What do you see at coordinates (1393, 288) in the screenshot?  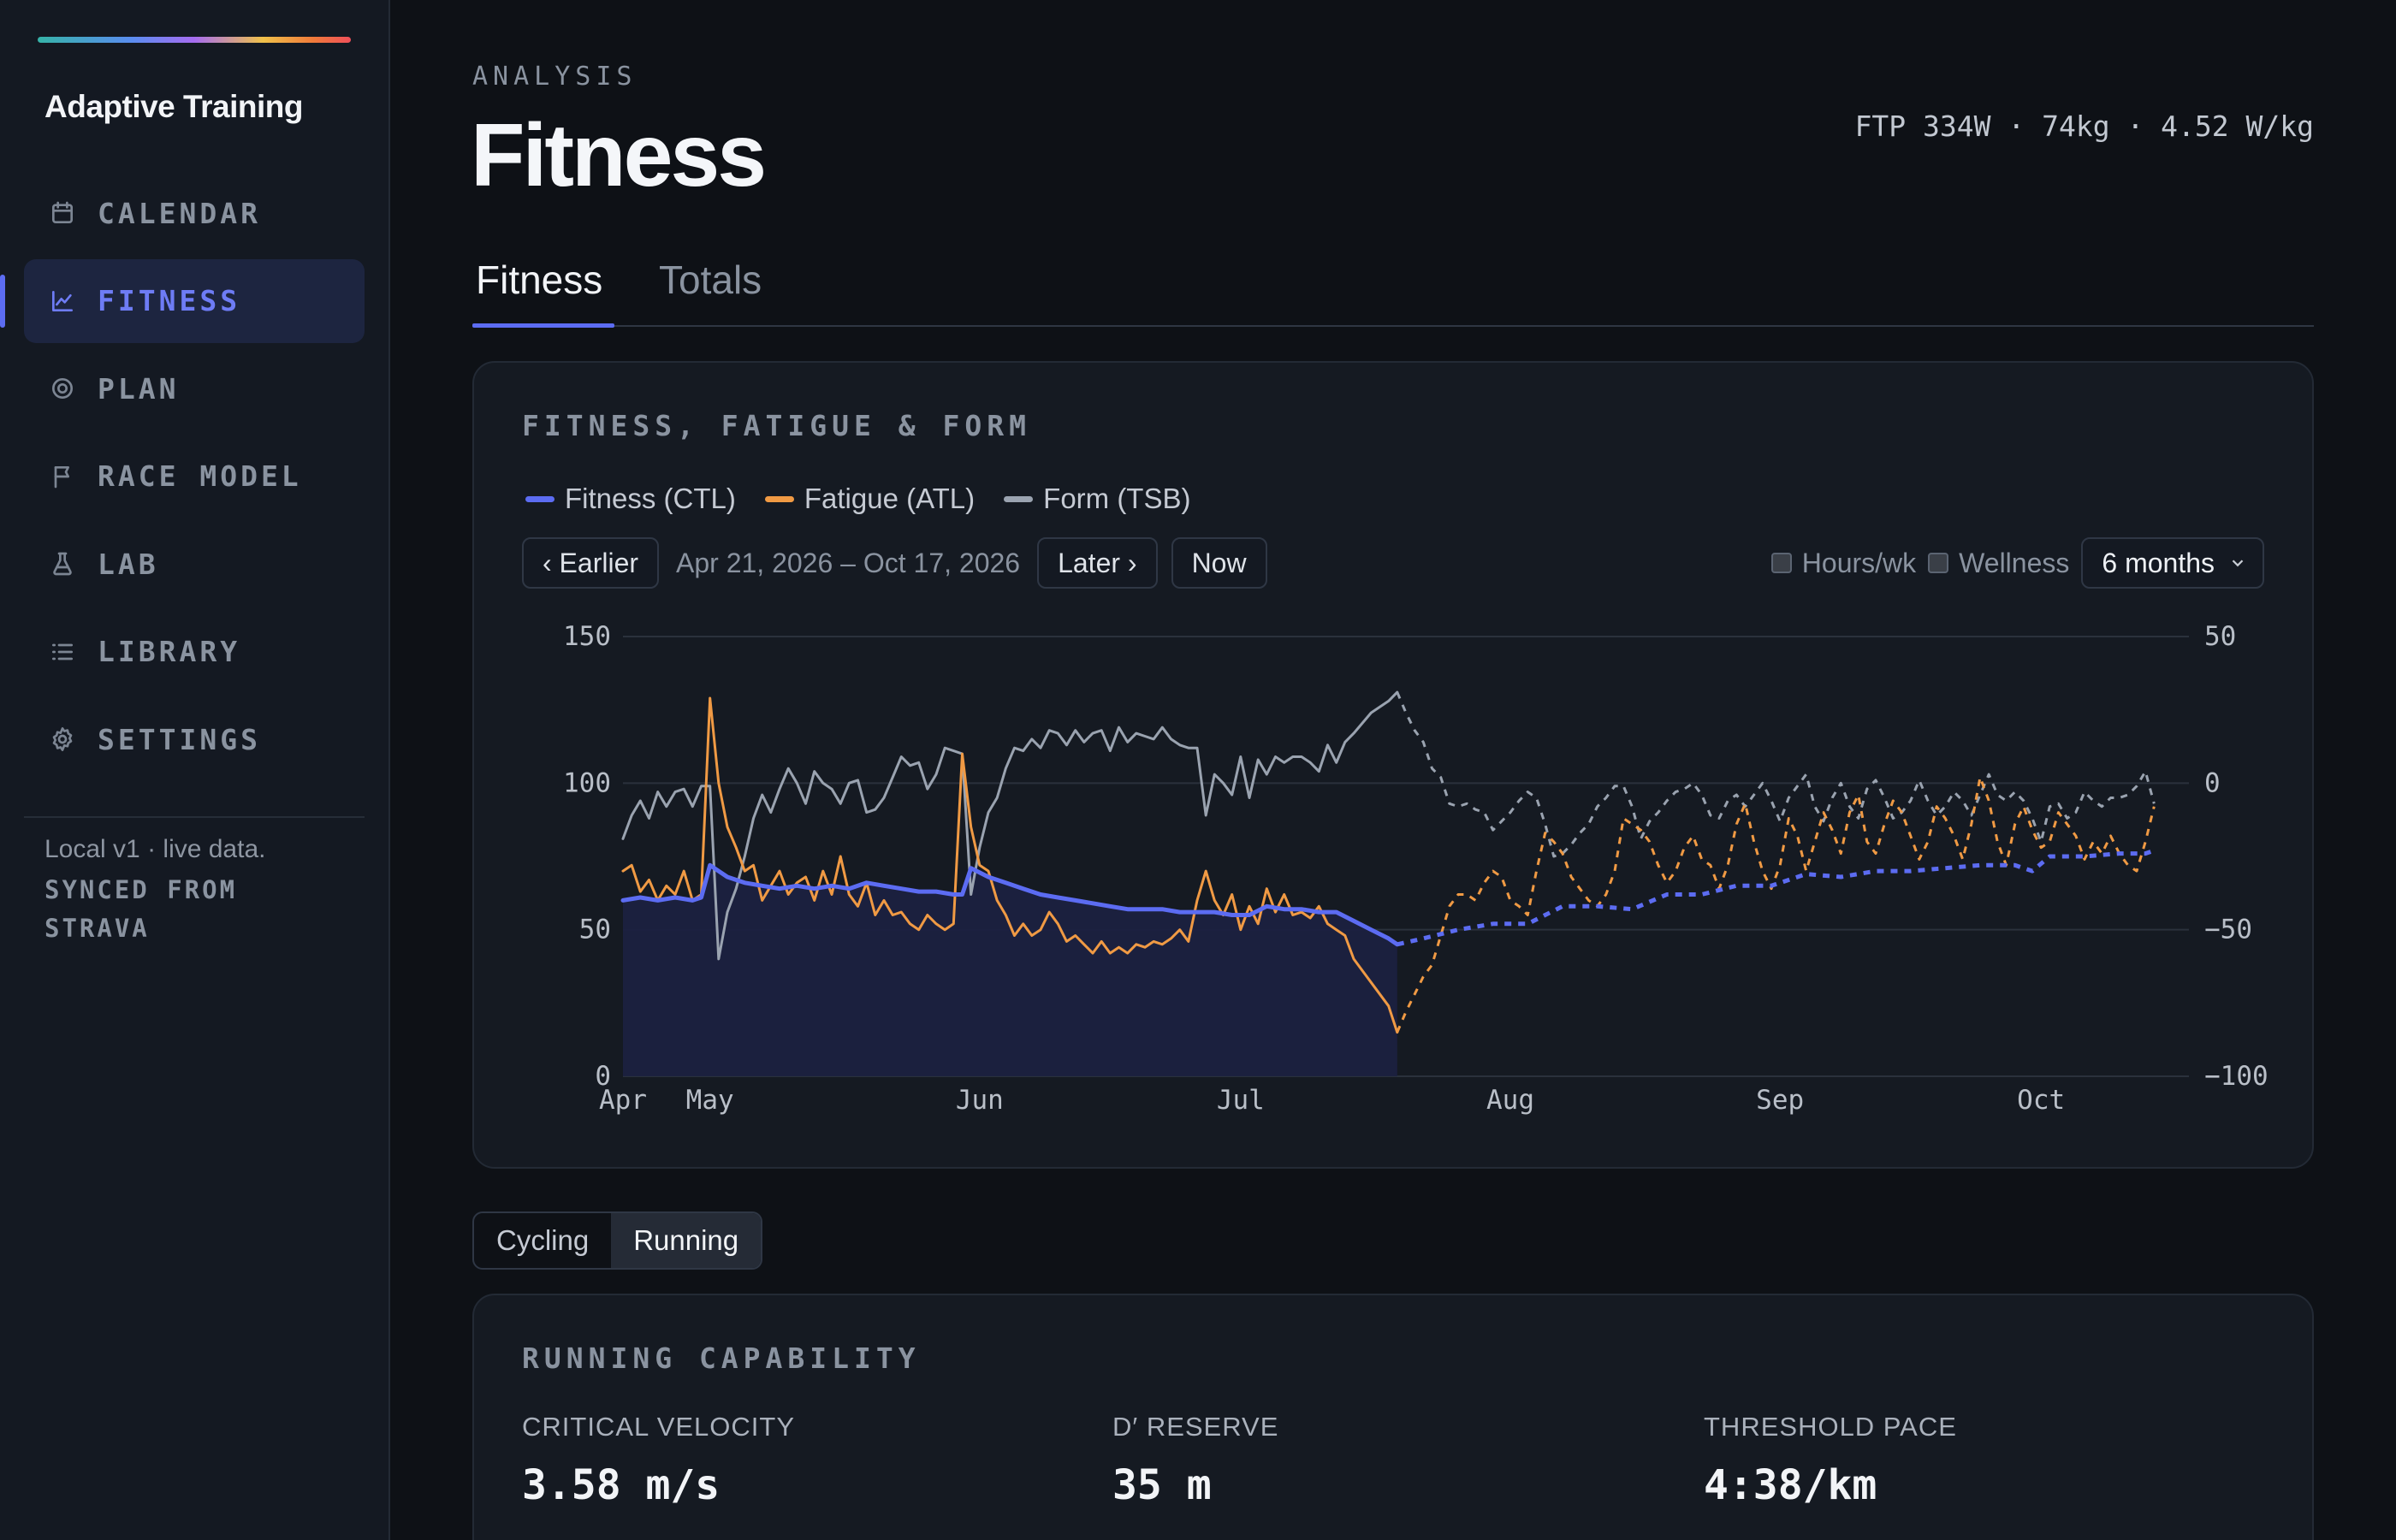 I see `tab-bar: Fitness Totals` at bounding box center [1393, 288].